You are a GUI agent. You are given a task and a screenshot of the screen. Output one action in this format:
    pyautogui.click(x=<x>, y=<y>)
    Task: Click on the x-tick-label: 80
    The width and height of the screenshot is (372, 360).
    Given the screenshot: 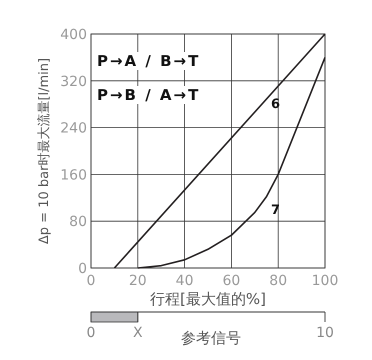 What is the action you would take?
    pyautogui.click(x=278, y=281)
    